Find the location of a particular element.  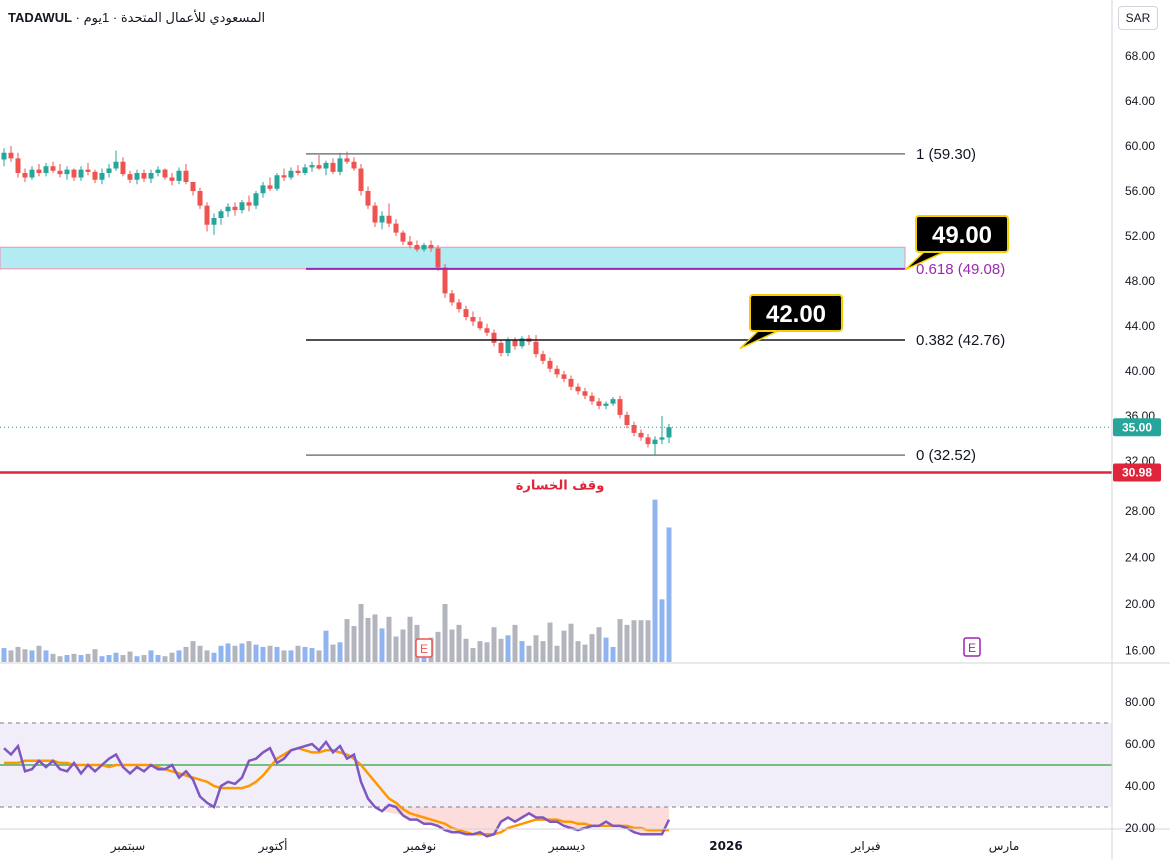

currency-button: SAR is located at coordinates (1138, 18).